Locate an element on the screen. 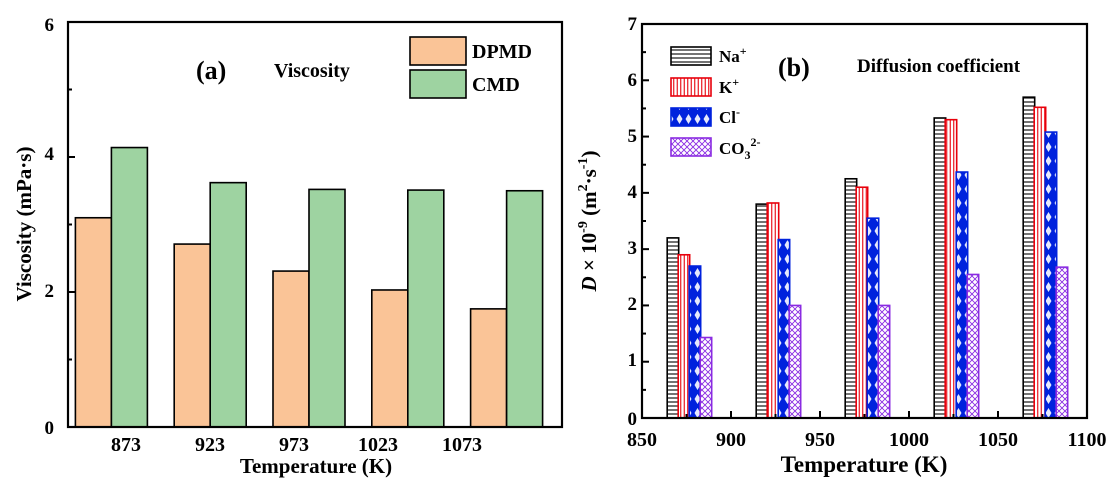 This screenshot has width=1114, height=482. b-legend-swatch-co3 is located at coordinates (691, 147).